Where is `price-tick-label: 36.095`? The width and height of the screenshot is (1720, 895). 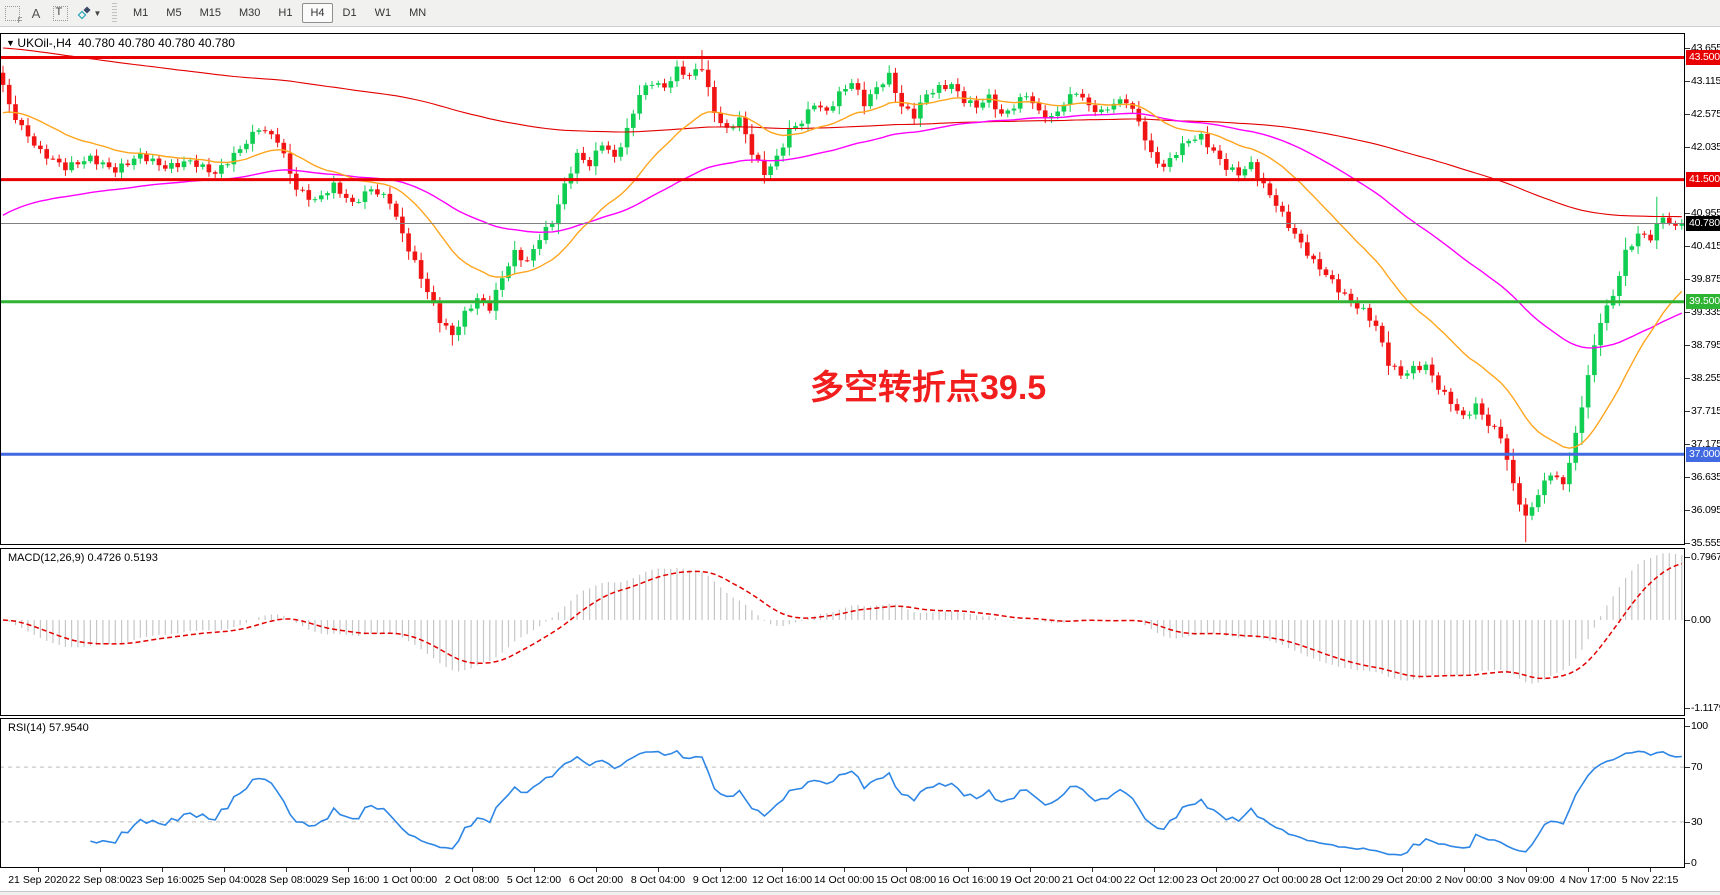
price-tick-label: 36.095 is located at coordinates (1705, 510).